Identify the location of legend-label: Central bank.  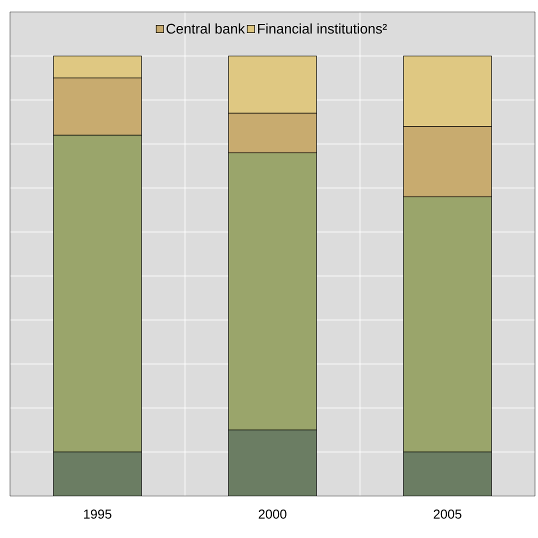
(205, 28).